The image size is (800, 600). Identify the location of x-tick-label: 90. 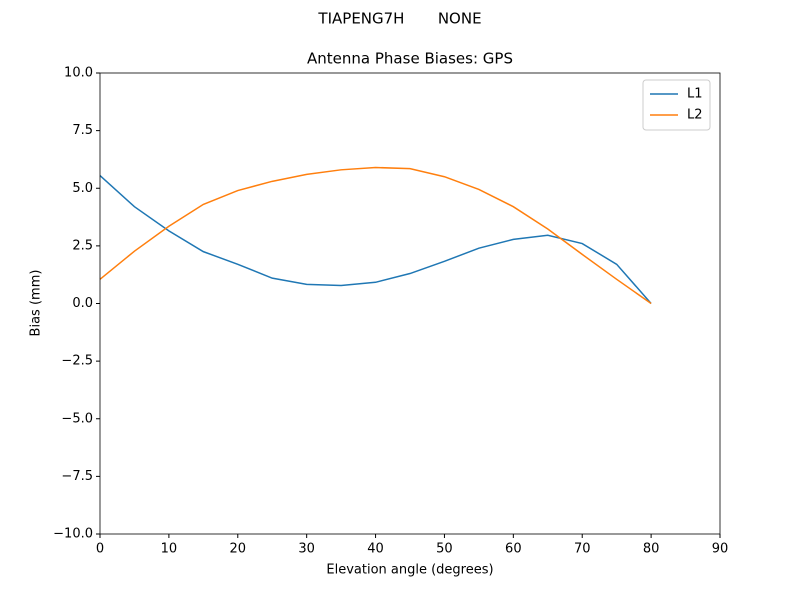
(720, 549).